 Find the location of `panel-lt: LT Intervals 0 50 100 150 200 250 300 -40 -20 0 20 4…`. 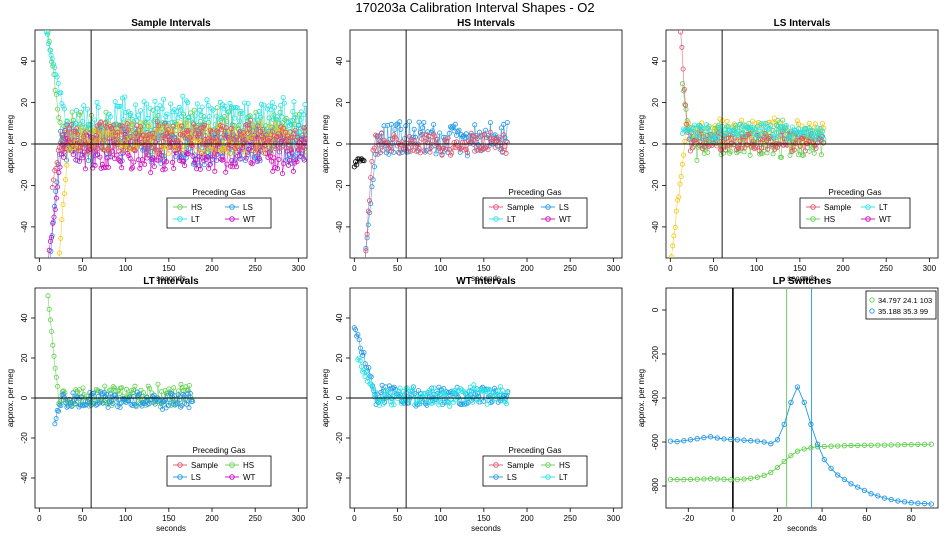

panel-lt: LT Intervals 0 50 100 150 200 250 300 -40 -20 0 20 4… is located at coordinates (157, 404).